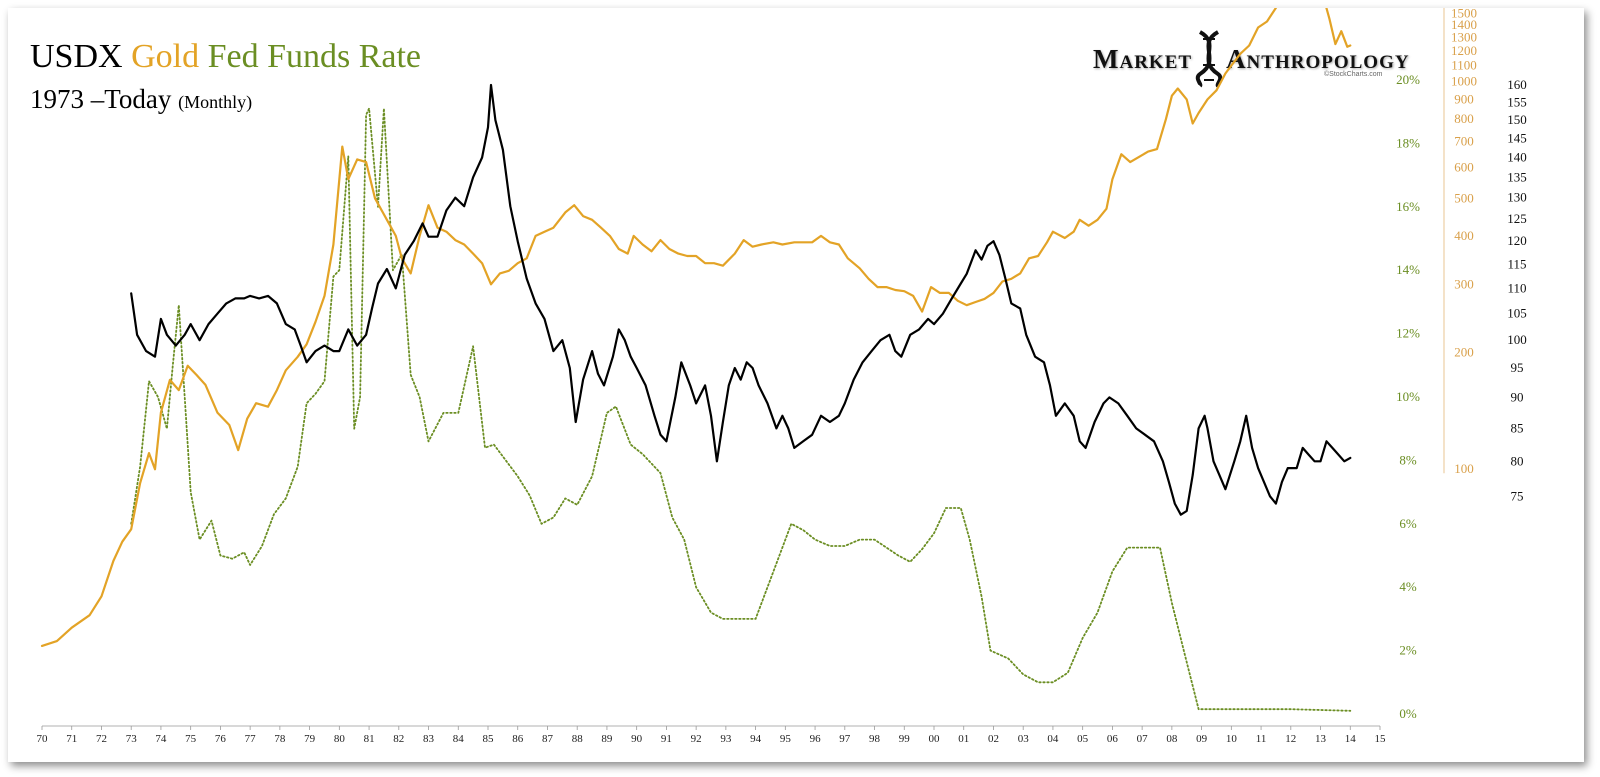 The height and width of the screenshot is (777, 1600). I want to click on usdx-axis-label: 160, so click(1517, 84).